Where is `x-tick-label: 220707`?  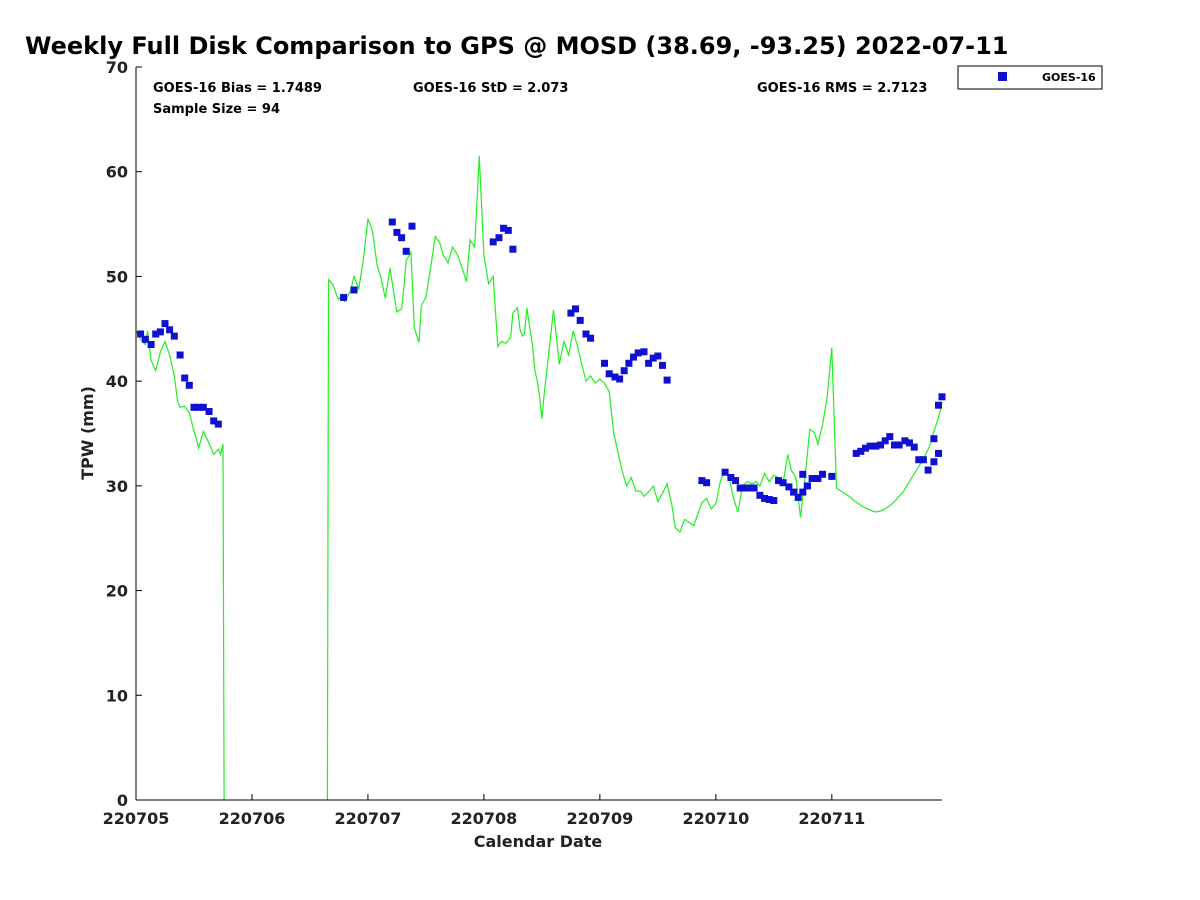 x-tick-label: 220707 is located at coordinates (368, 818).